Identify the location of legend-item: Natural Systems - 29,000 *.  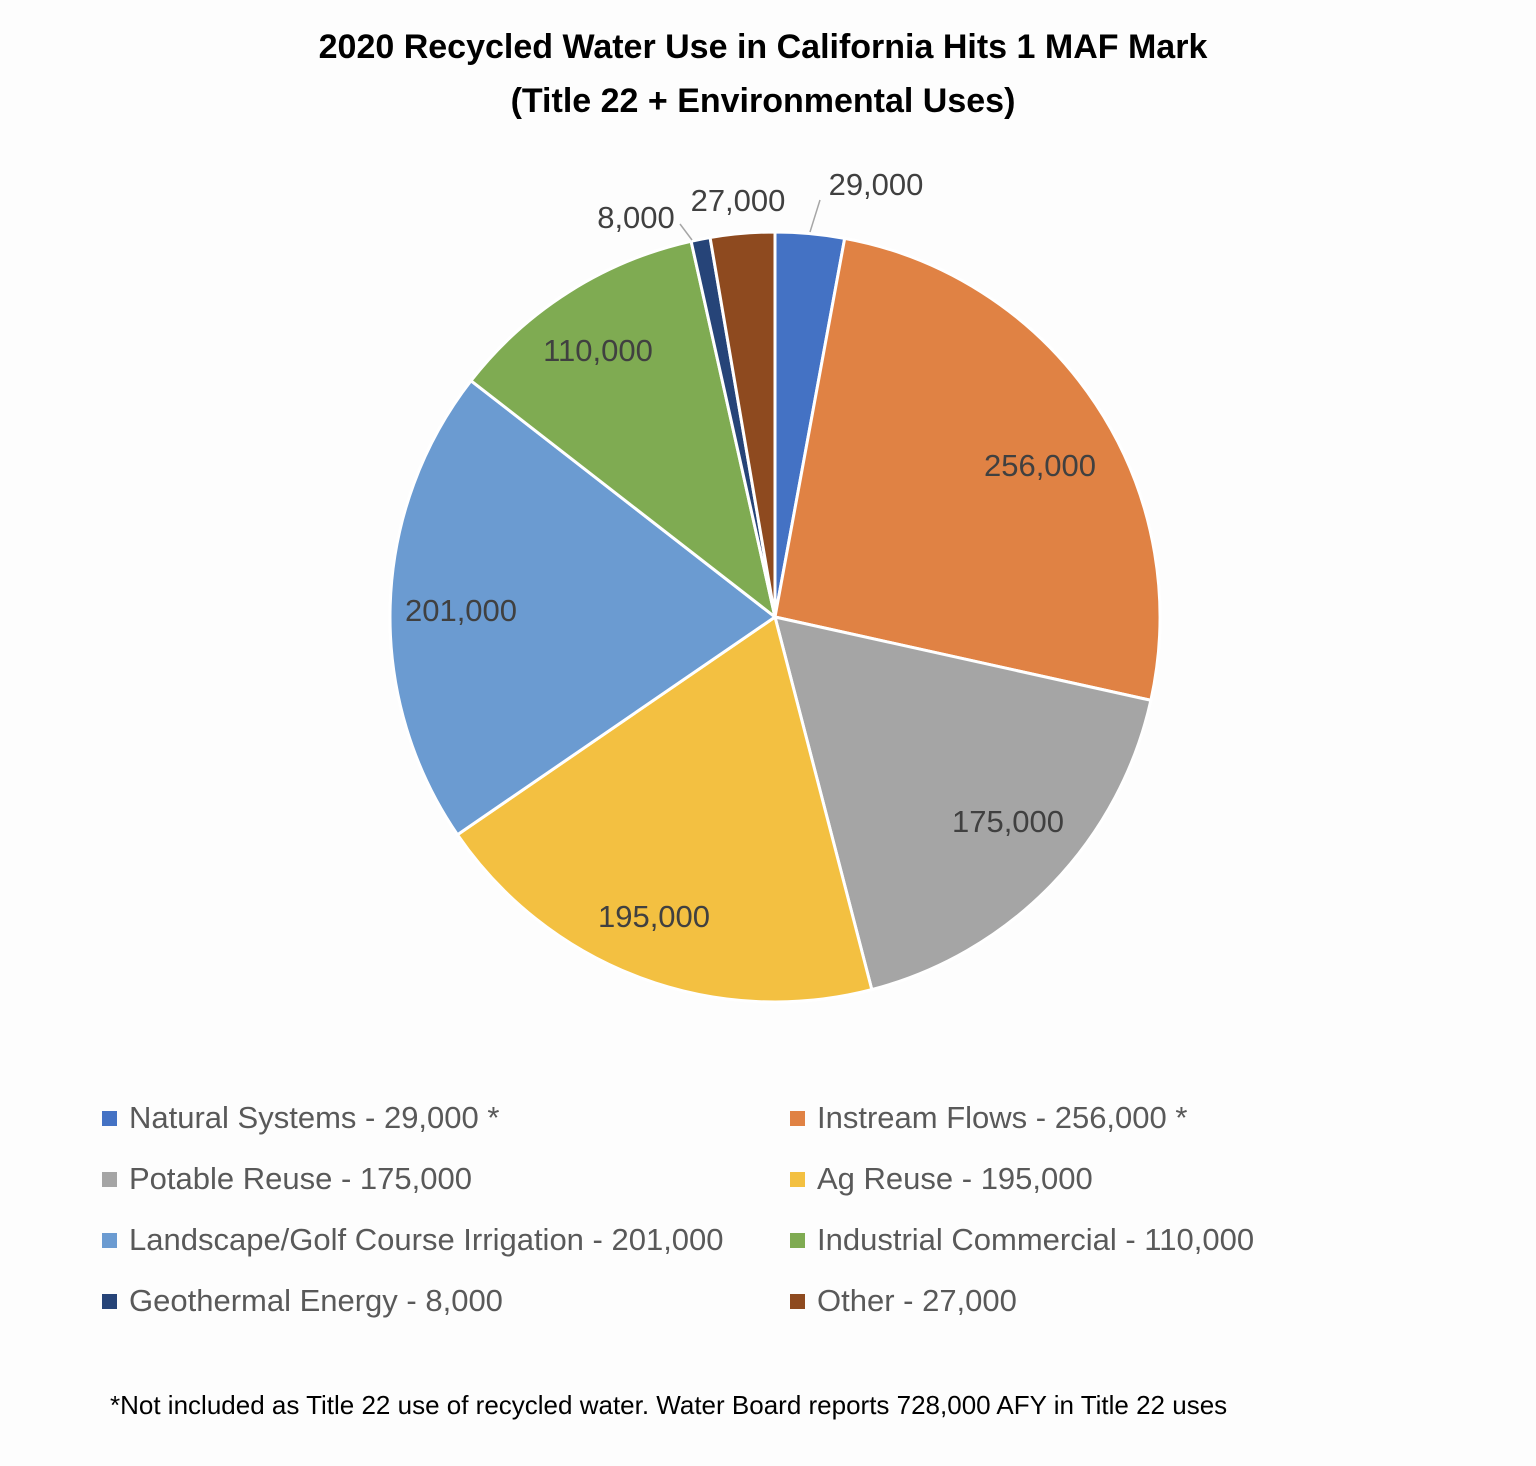
(300, 1118).